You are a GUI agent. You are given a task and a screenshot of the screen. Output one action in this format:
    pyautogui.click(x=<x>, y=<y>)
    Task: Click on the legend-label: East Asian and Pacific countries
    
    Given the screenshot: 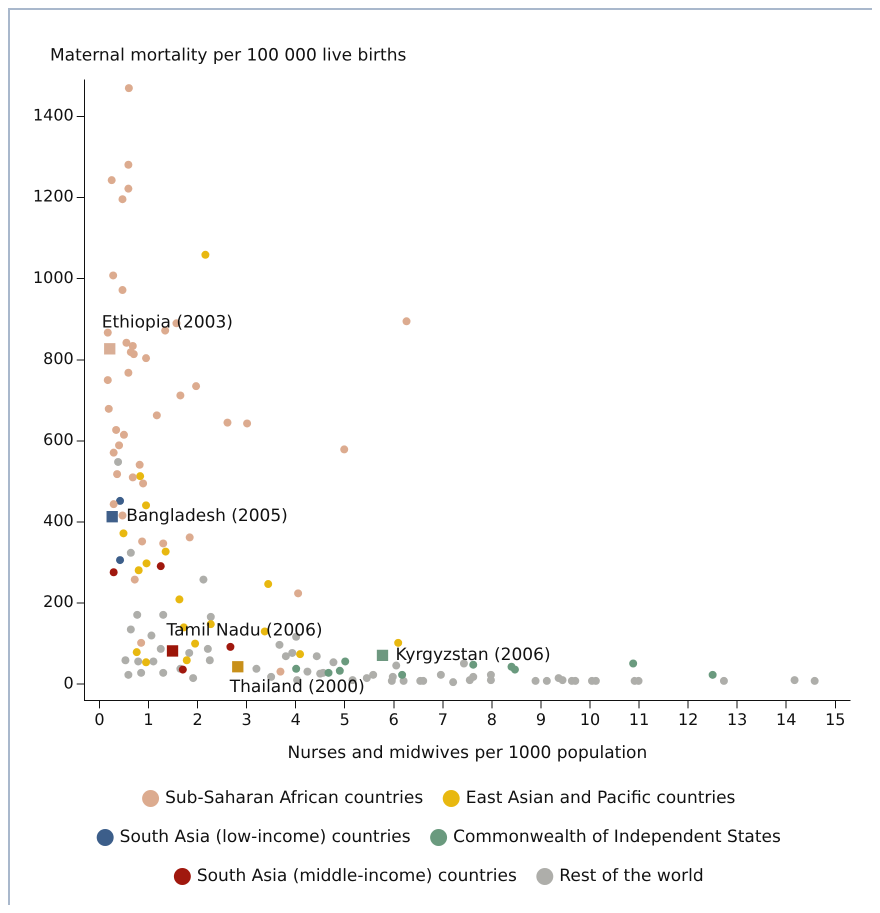 What is the action you would take?
    pyautogui.click(x=601, y=798)
    